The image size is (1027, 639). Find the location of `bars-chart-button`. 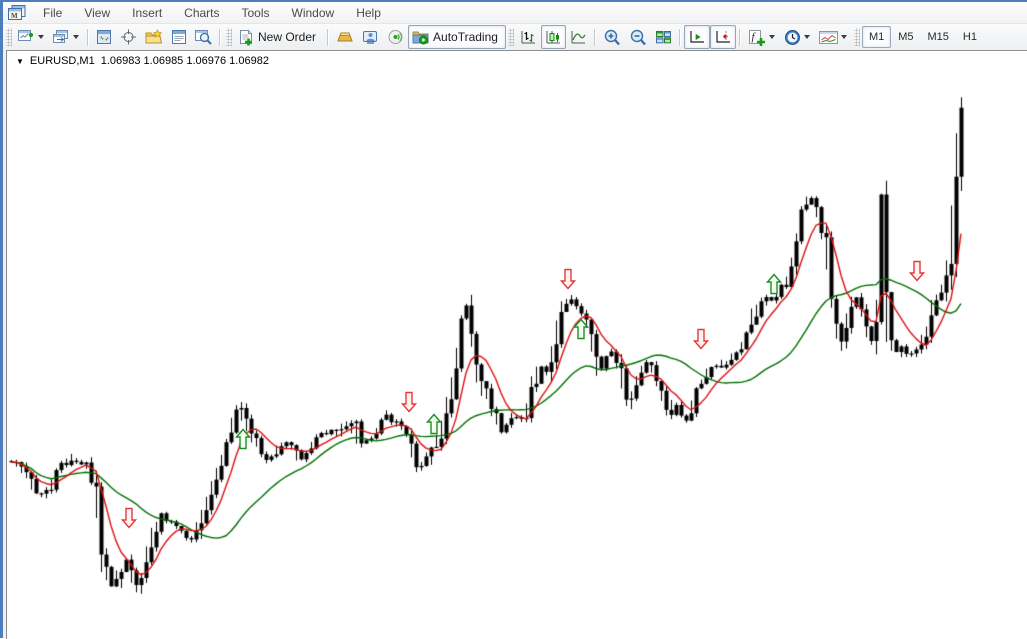

bars-chart-button is located at coordinates (528, 37).